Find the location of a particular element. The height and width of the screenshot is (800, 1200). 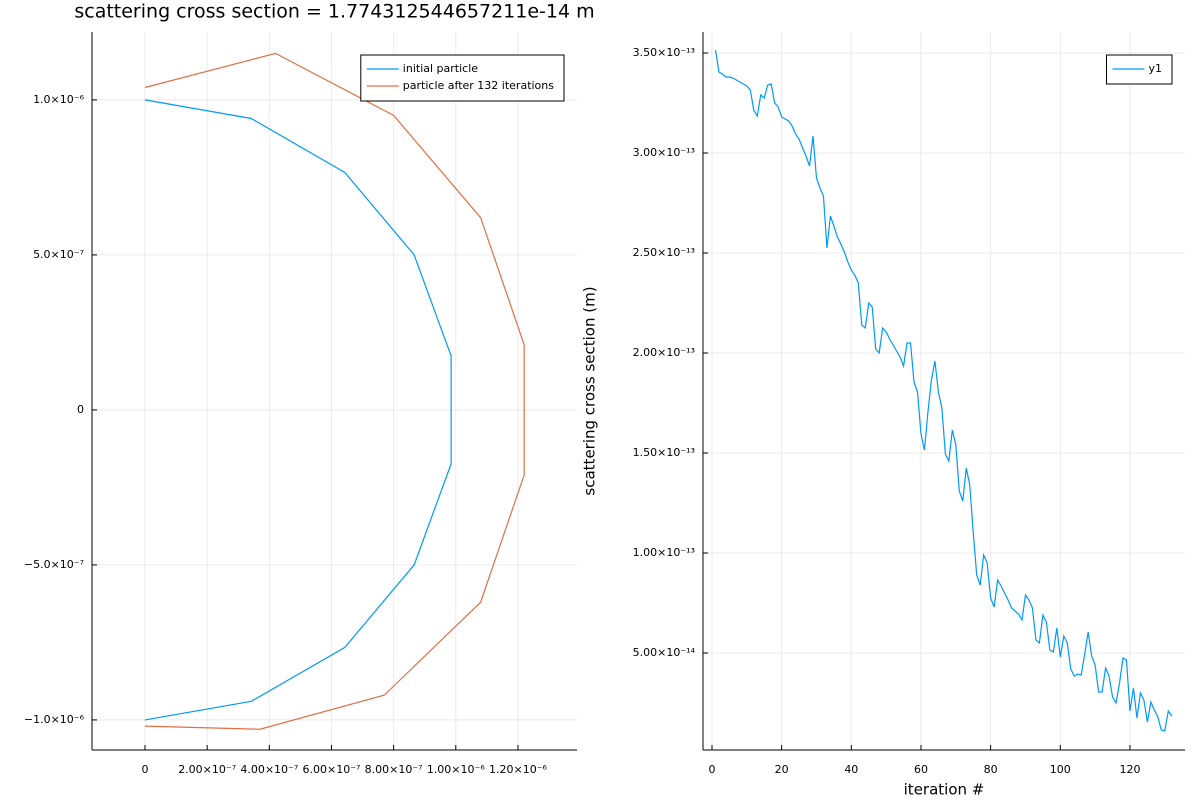

y-tick-label: 1.50×10⁻¹³ is located at coordinates (664, 452).